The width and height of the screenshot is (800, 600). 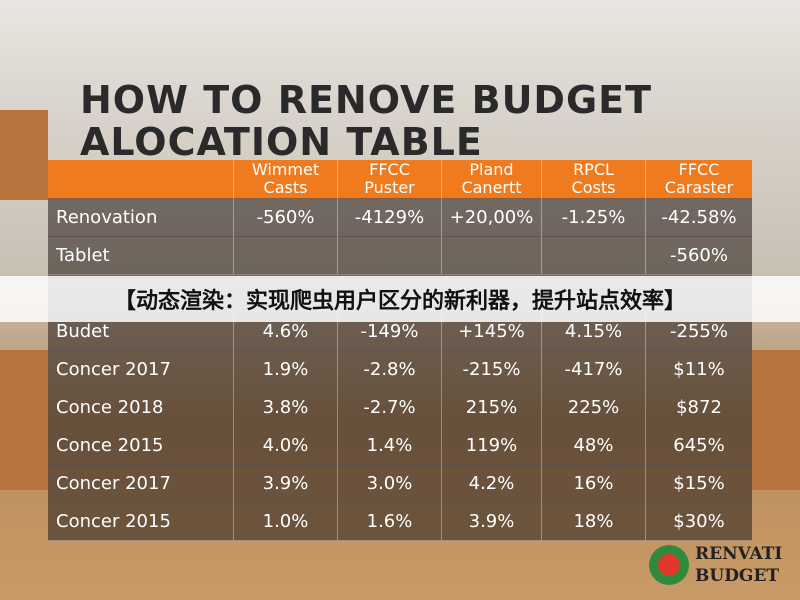 What do you see at coordinates (285, 445) in the screenshot?
I see `table-cell: 4.0%` at bounding box center [285, 445].